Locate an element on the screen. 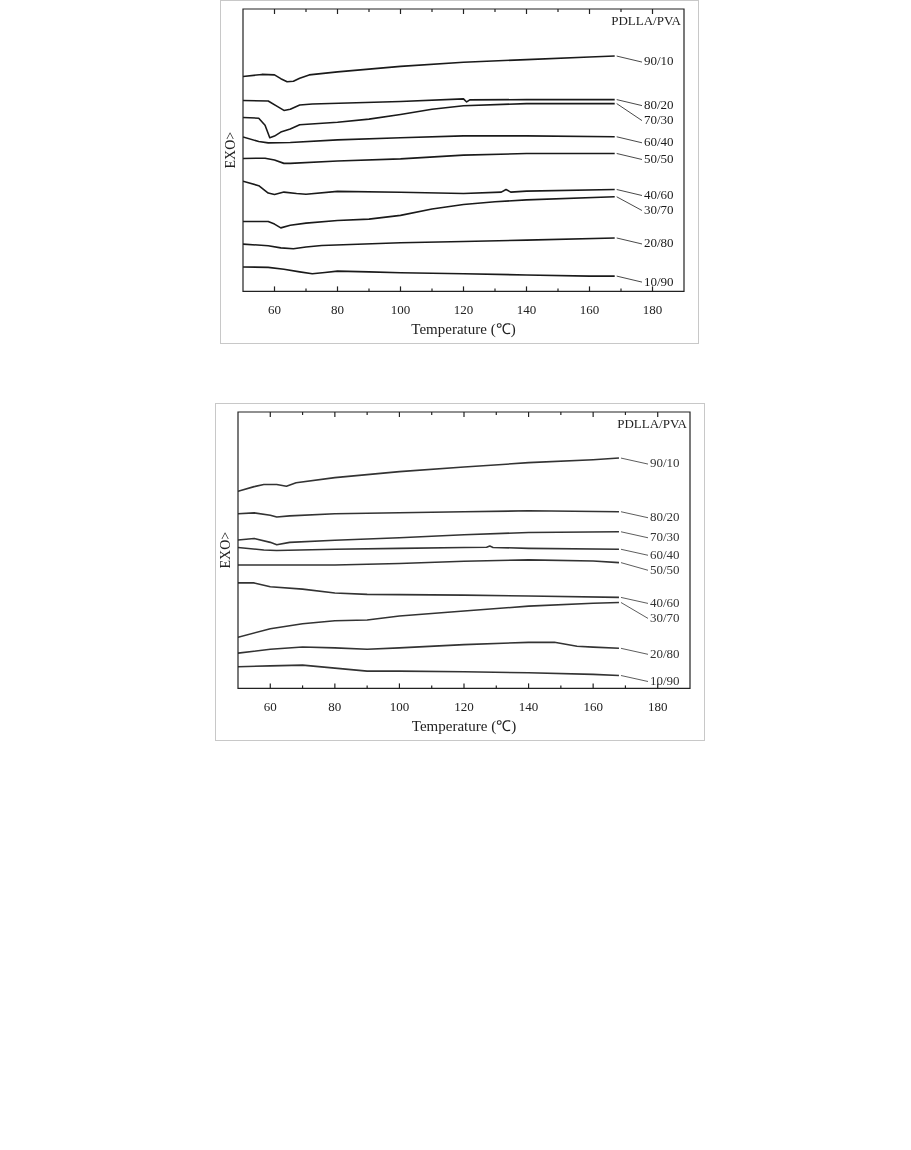 The width and height of the screenshot is (911, 1150). text: 60/40 is located at coordinates (659, 142).